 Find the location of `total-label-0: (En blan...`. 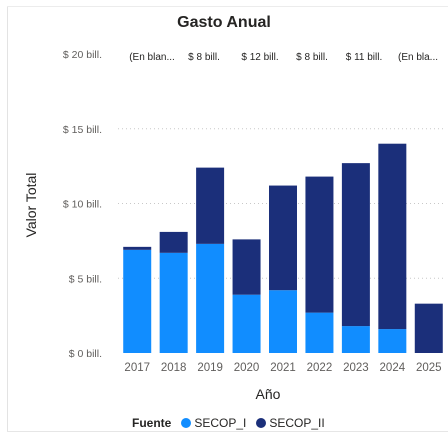

total-label-0: (En blan... is located at coordinates (152, 57).